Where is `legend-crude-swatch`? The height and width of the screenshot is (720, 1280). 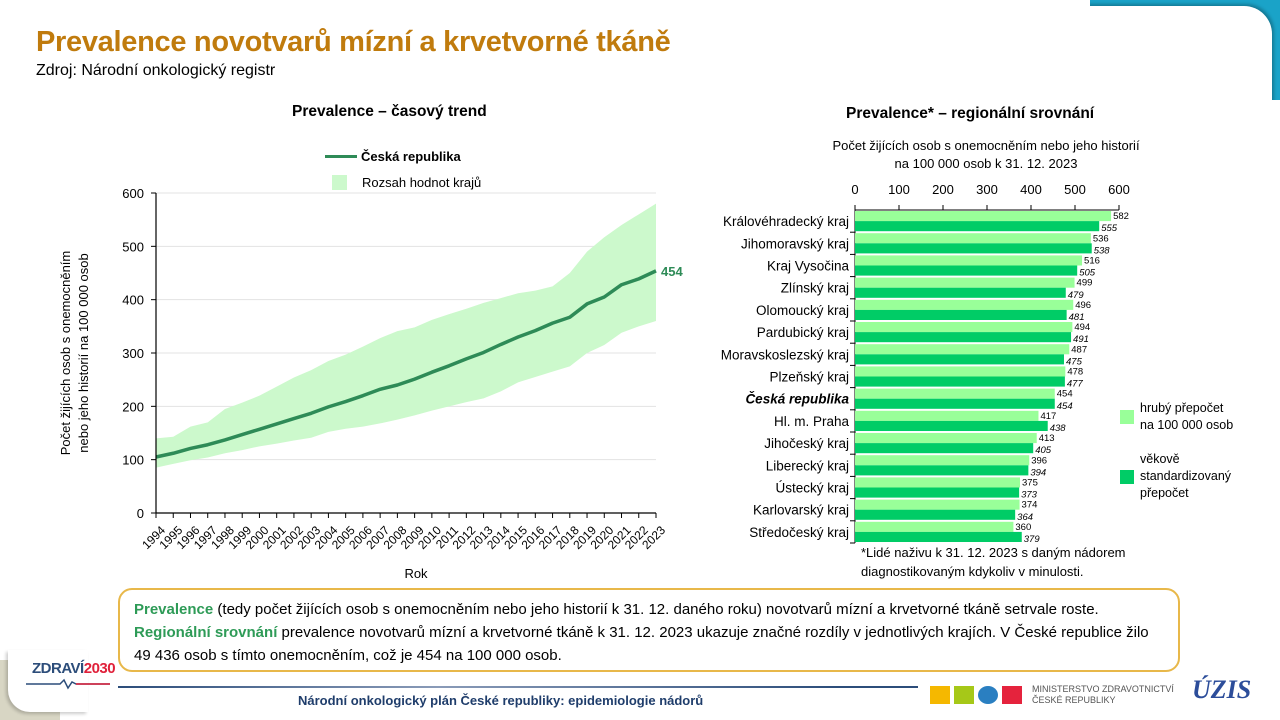
legend-crude-swatch is located at coordinates (1127, 417).